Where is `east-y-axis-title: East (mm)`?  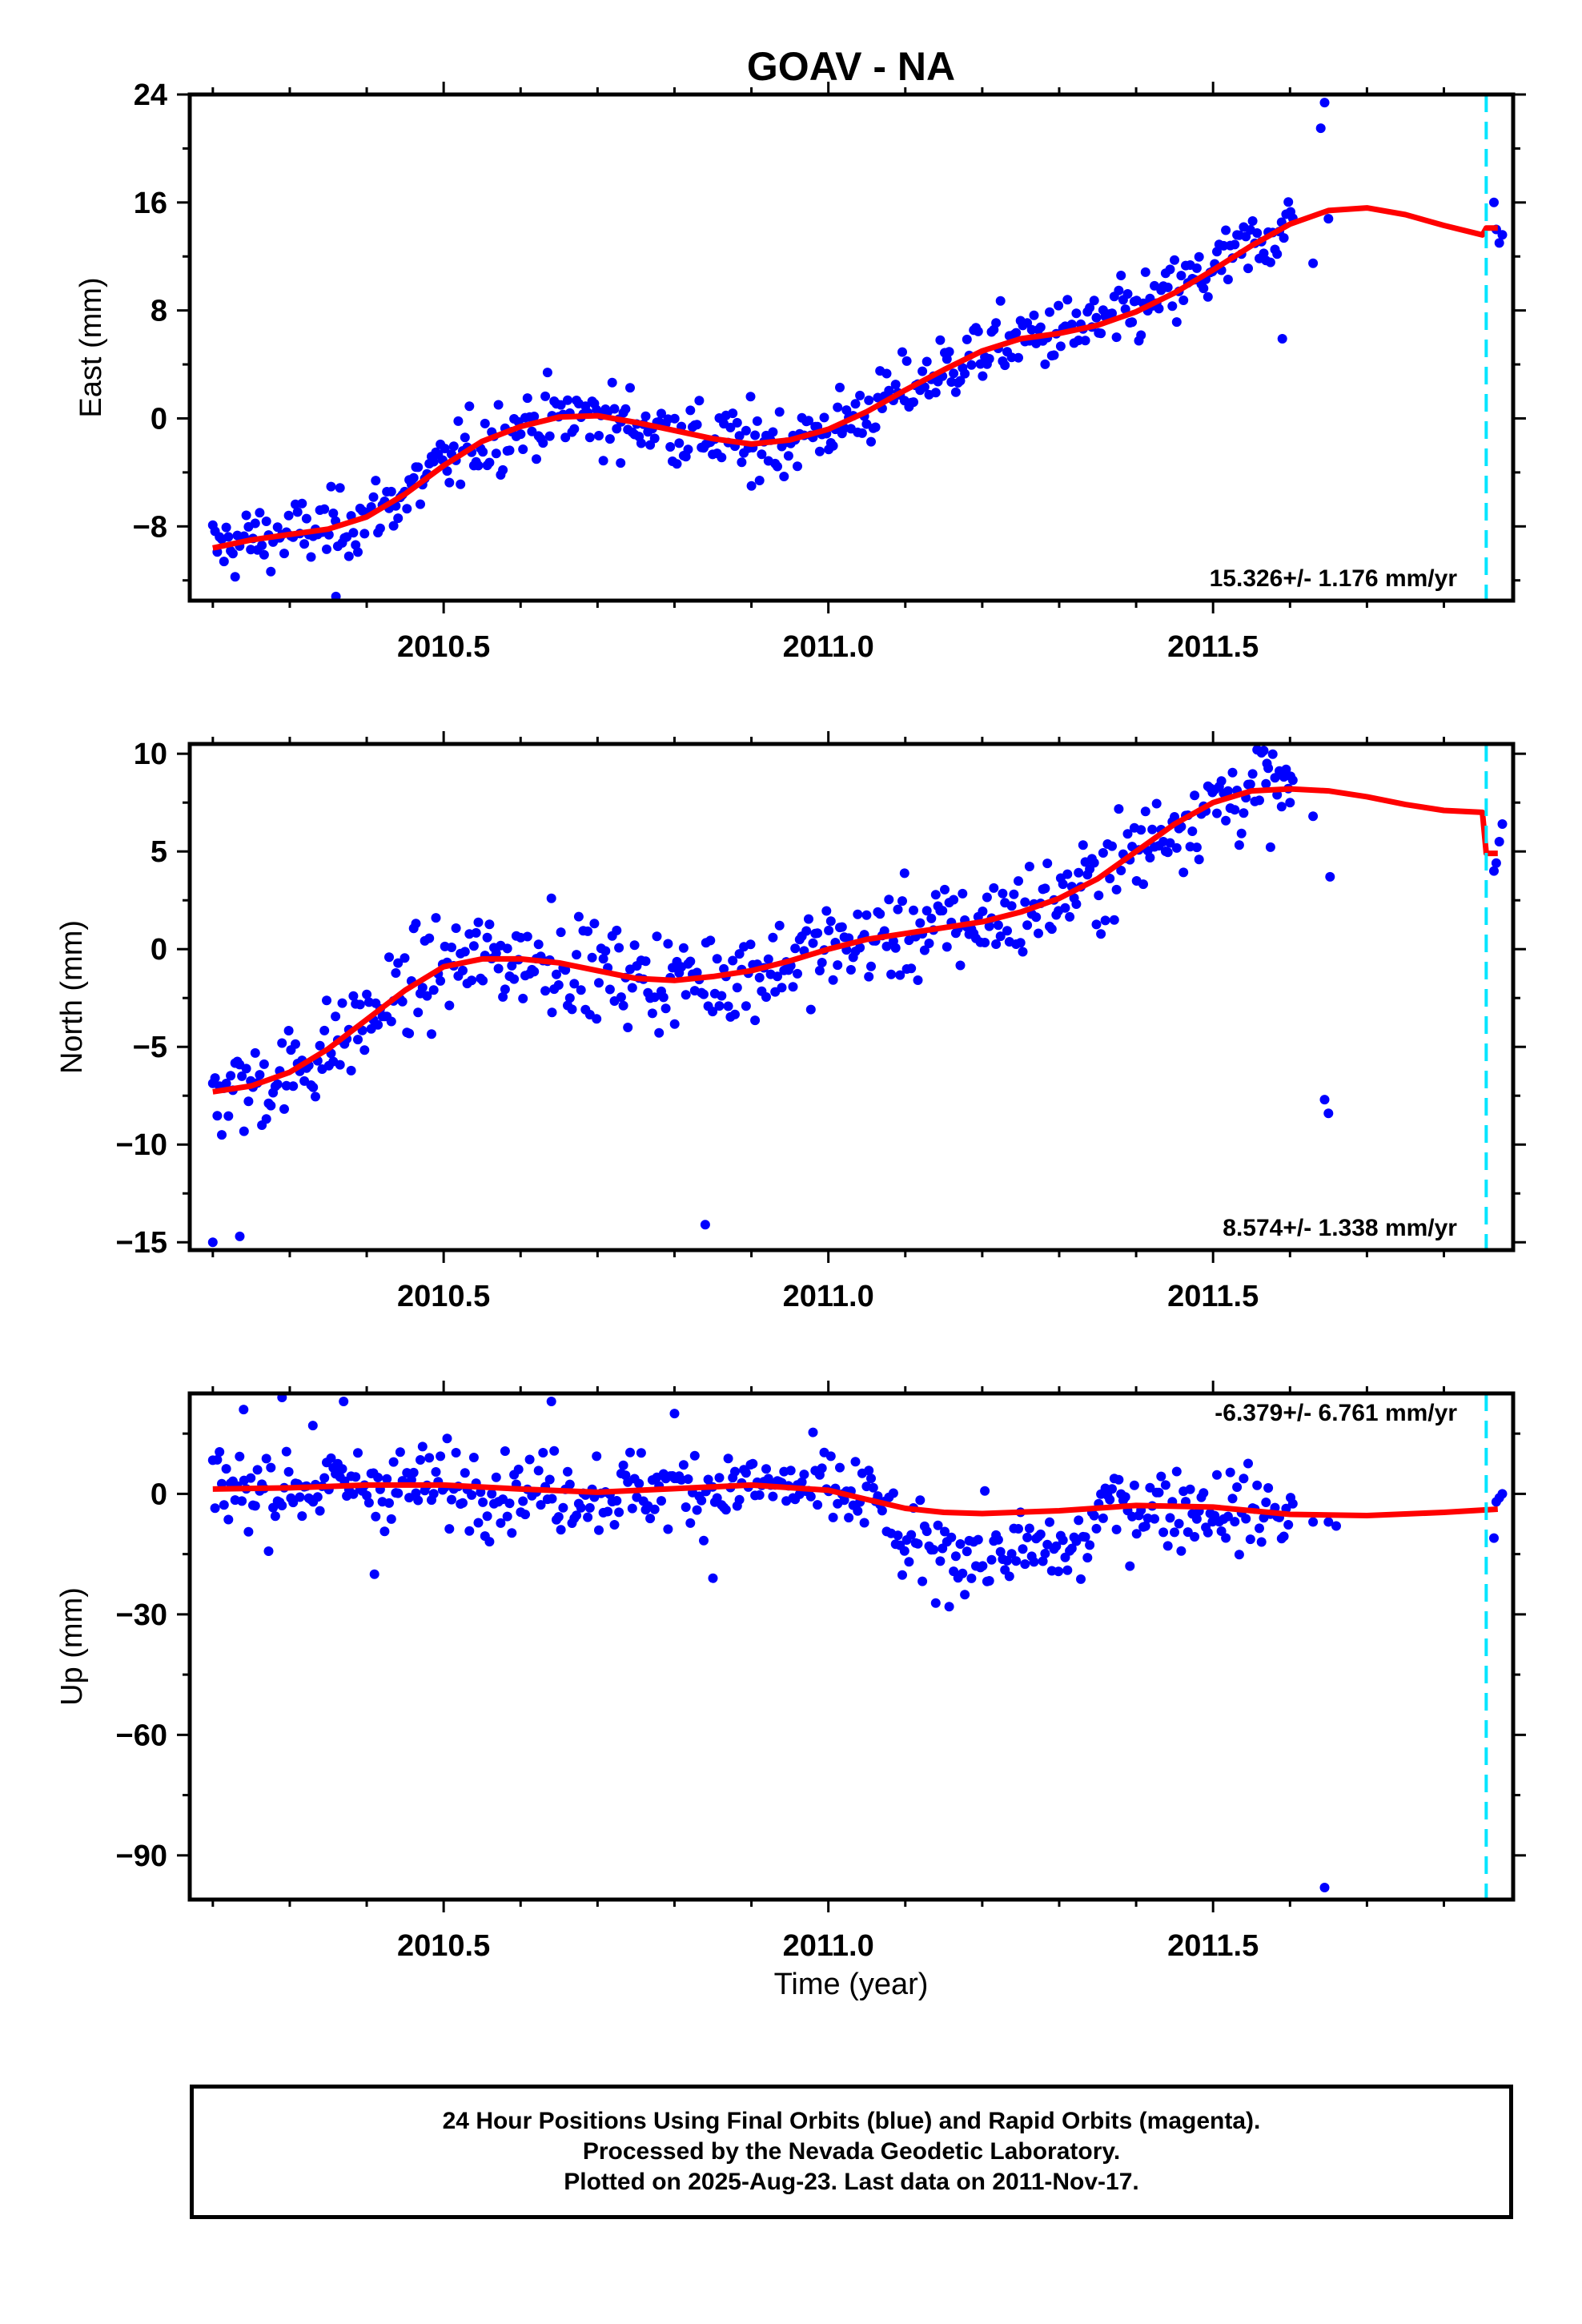 east-y-axis-title: East (mm) is located at coordinates (91, 347).